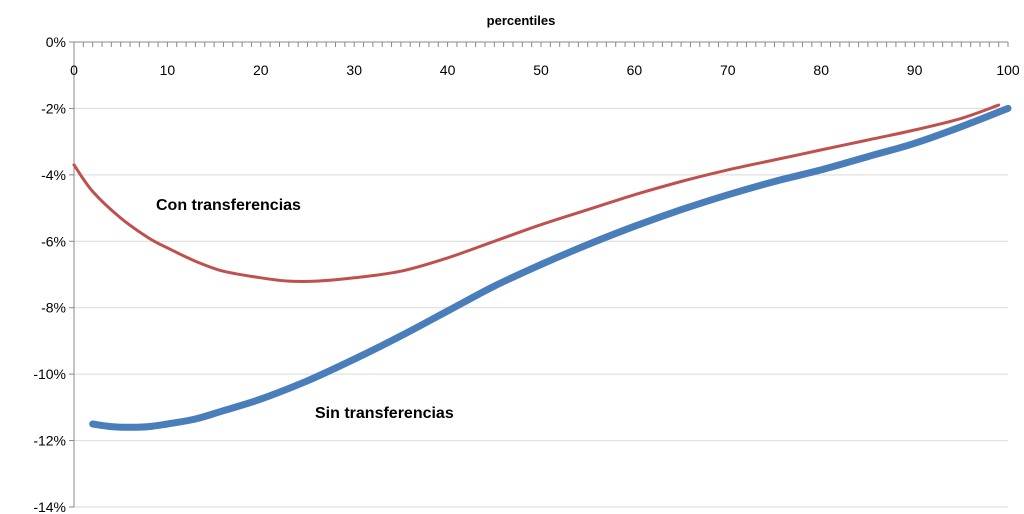 The height and width of the screenshot is (514, 1024). Describe the element at coordinates (53, 241) in the screenshot. I see `y-tick-label: -6%` at that location.